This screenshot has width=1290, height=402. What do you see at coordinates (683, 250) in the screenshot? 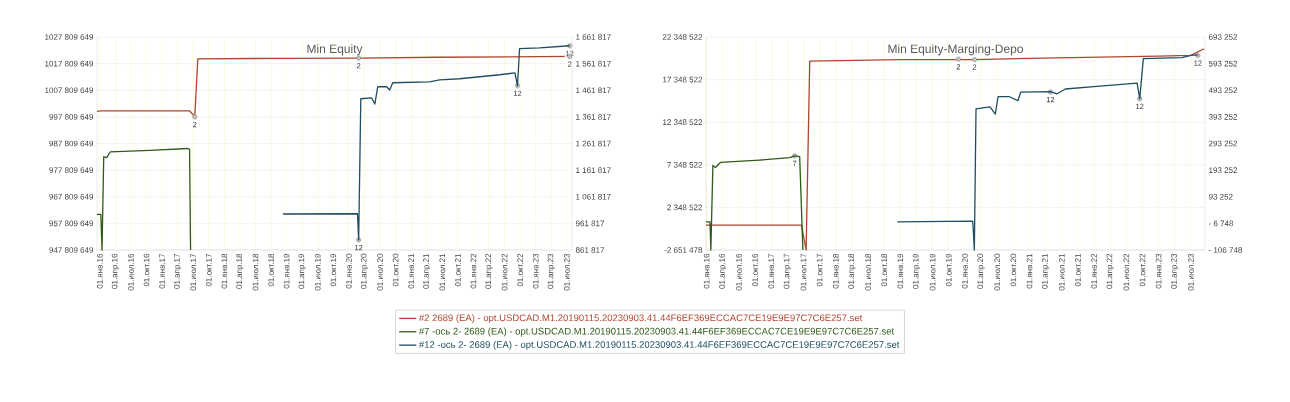
I see `y-tick-label: -2 651 478` at bounding box center [683, 250].